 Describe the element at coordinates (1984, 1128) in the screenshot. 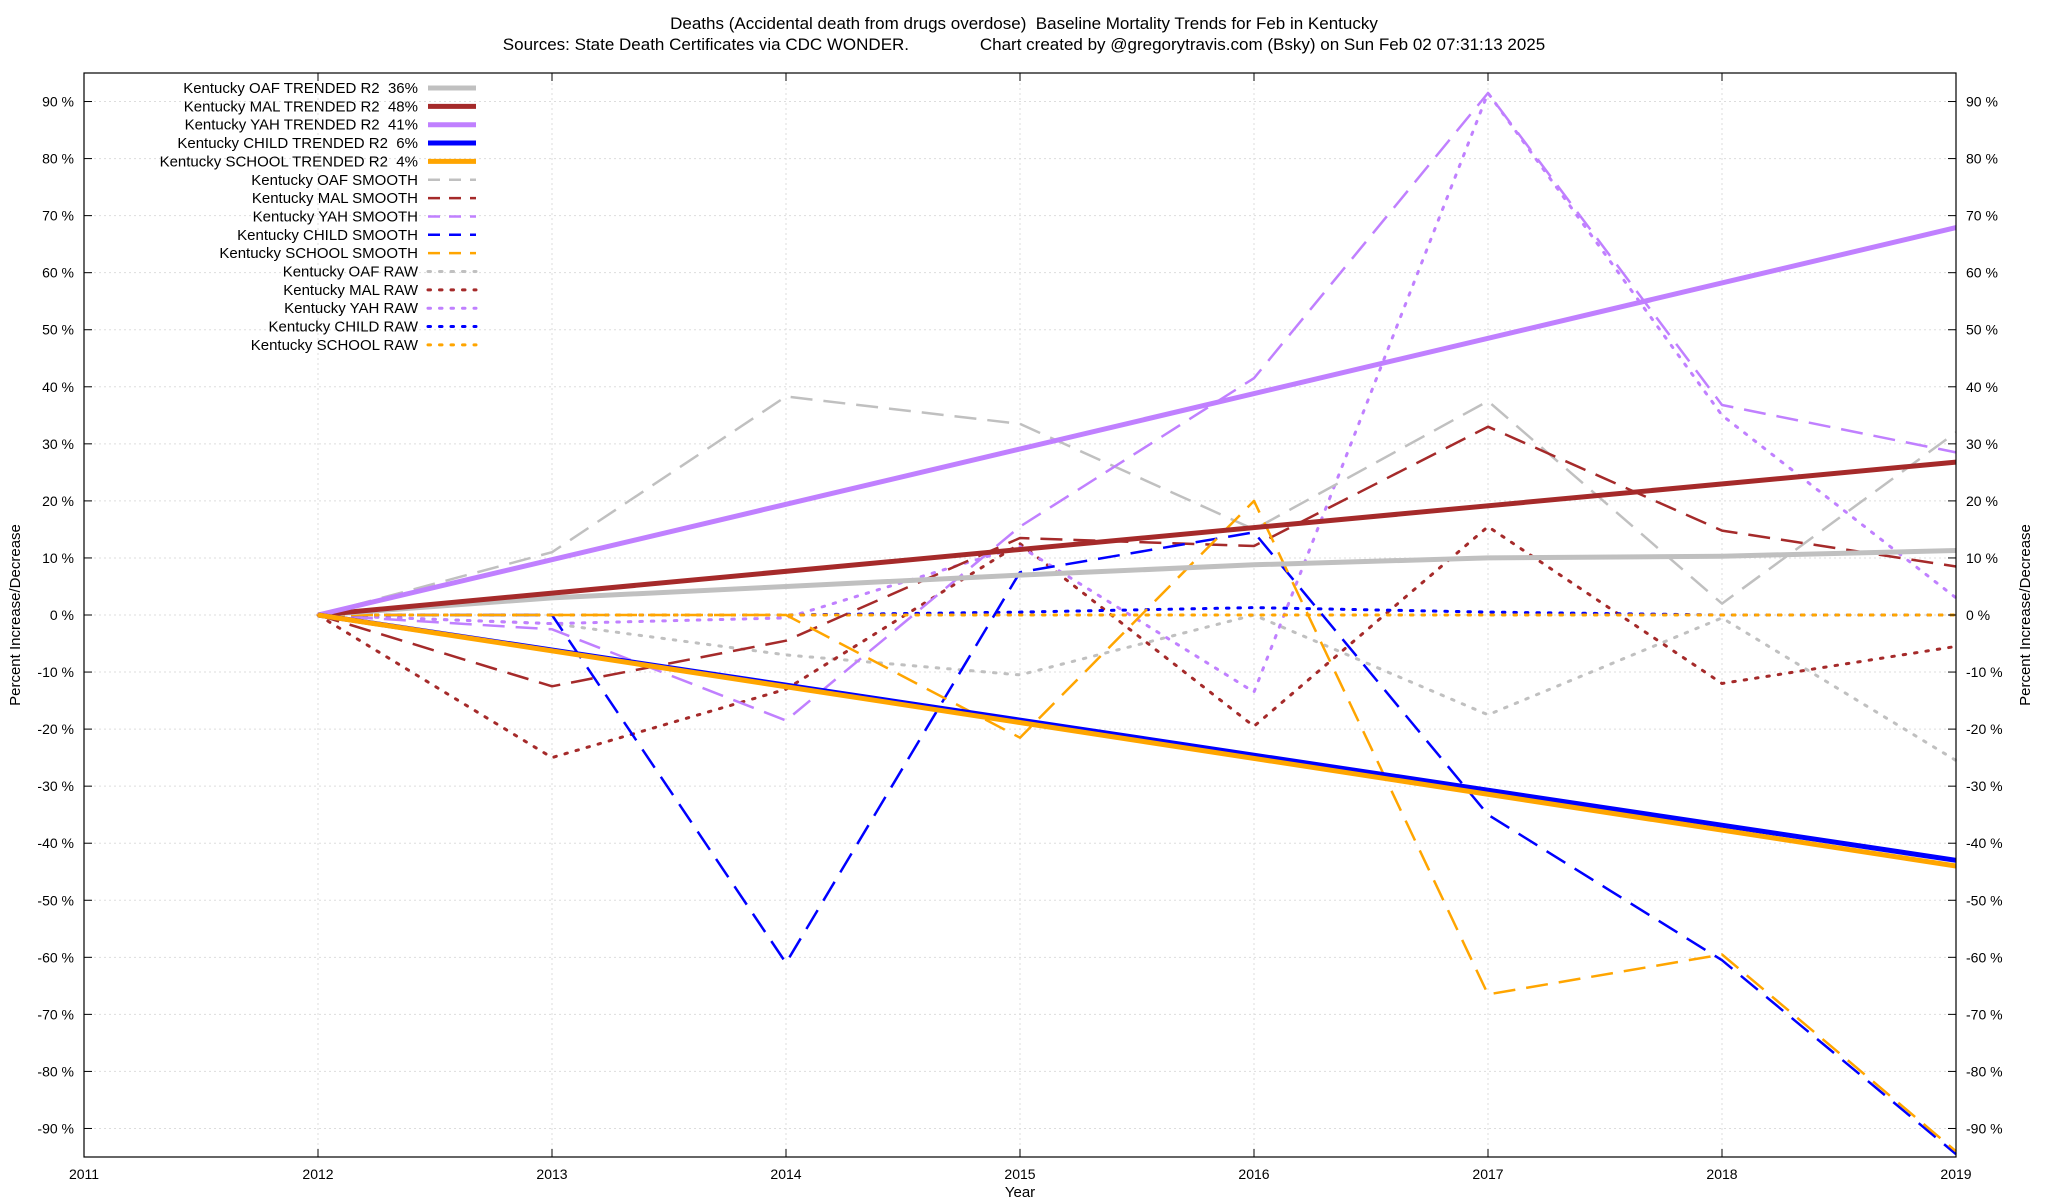

I see `y2-tick-label: -90 %` at that location.